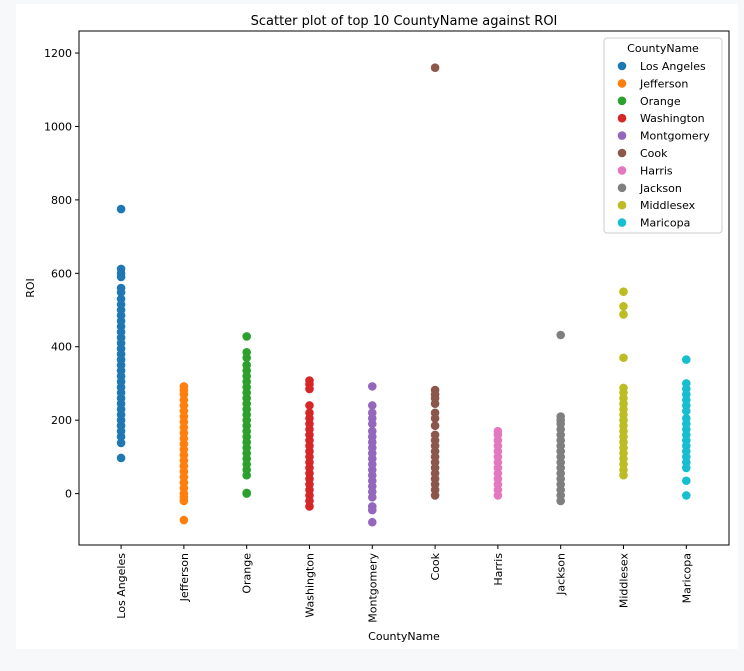 This screenshot has width=744, height=671. I want to click on x-tick-label: Orange, so click(247, 573).